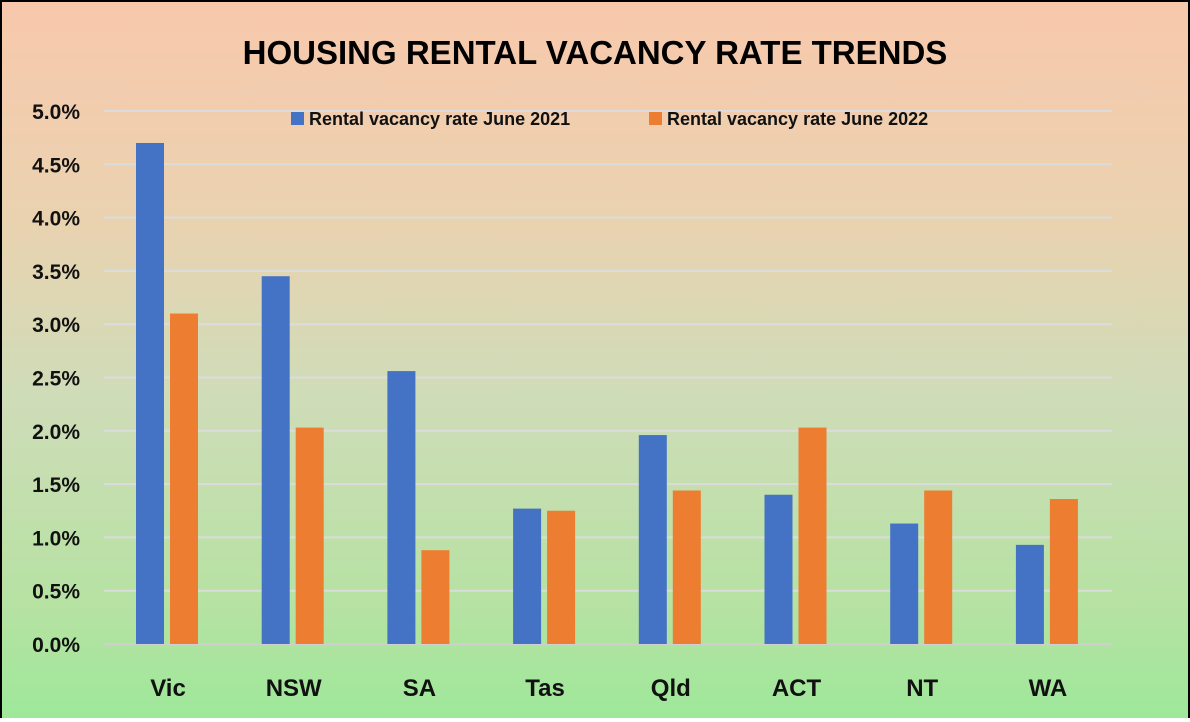 The image size is (1190, 722). What do you see at coordinates (275, 460) in the screenshot?
I see `bar-nsw-2021` at bounding box center [275, 460].